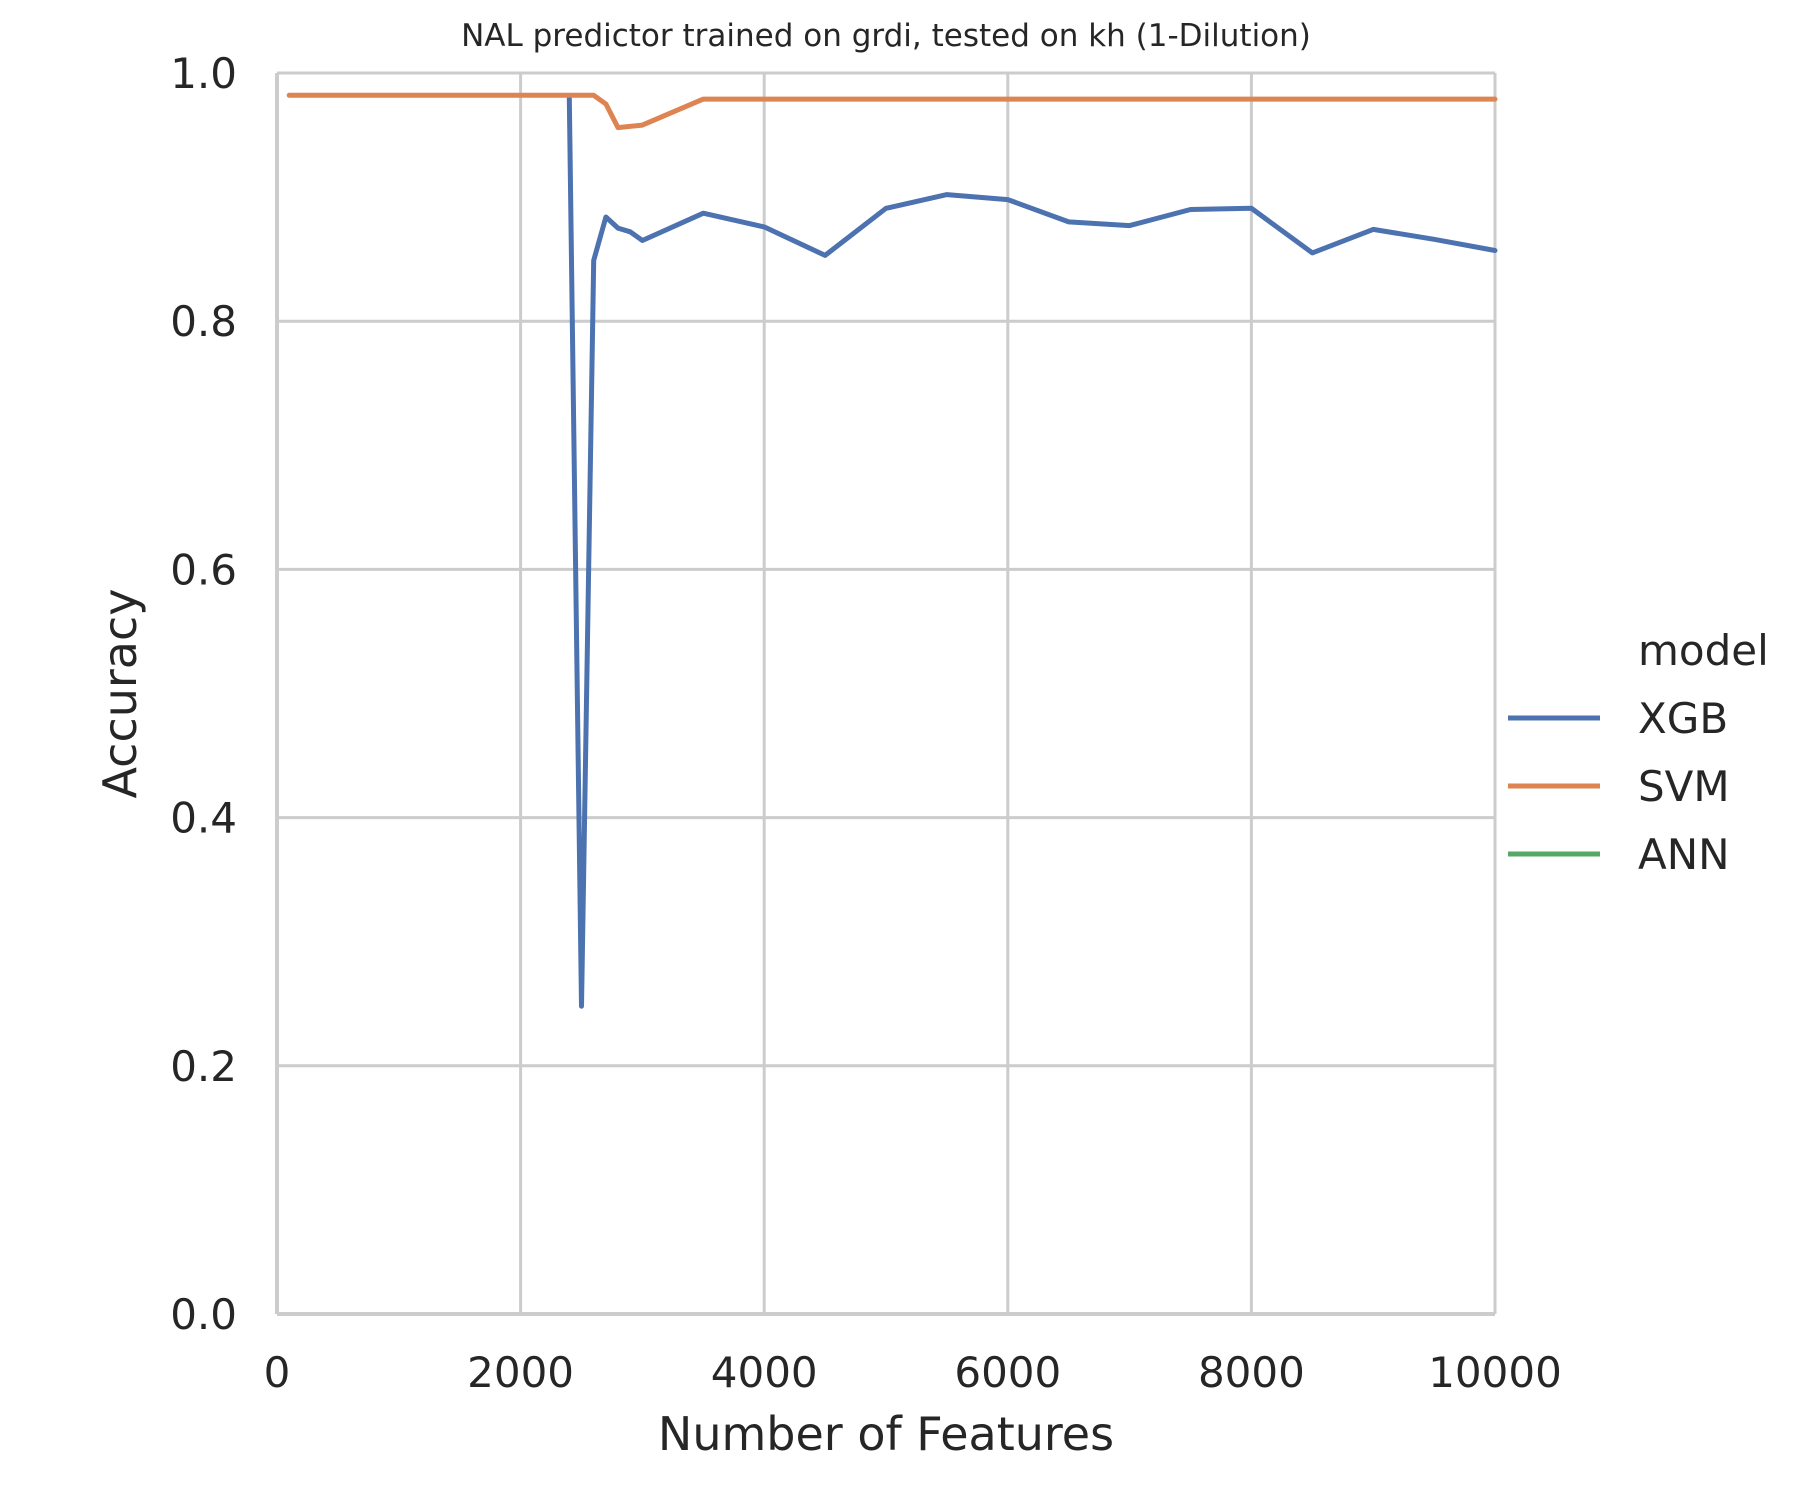  Describe the element at coordinates (203, 569) in the screenshot. I see `y-tick-label: 0.6` at that location.